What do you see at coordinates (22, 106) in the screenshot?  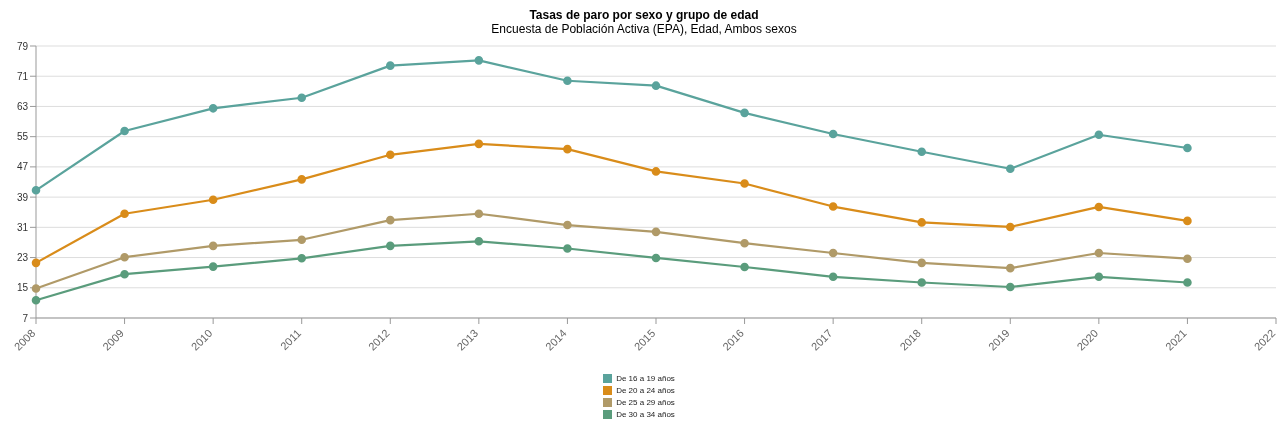 I see `y-tick-label: 63` at bounding box center [22, 106].